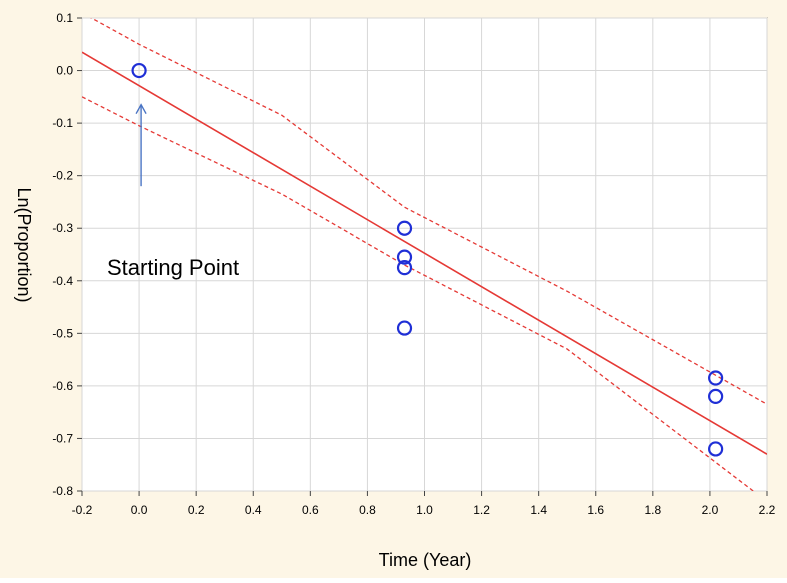 Image resolution: width=787 pixels, height=583 pixels. I want to click on y-tick-label: 0.0, so click(64, 71).